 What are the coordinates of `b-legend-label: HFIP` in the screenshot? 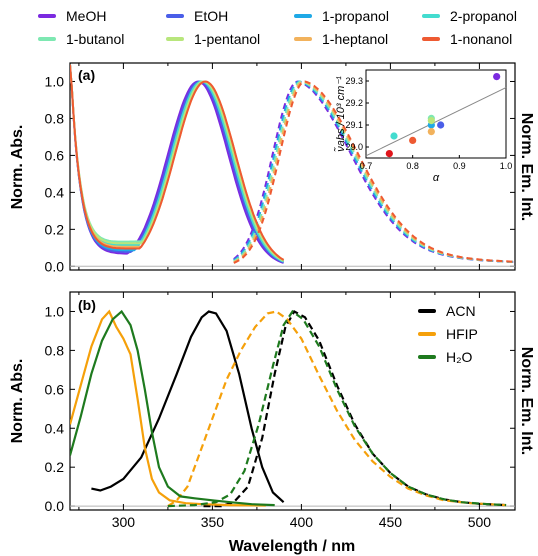 It's located at (462, 334).